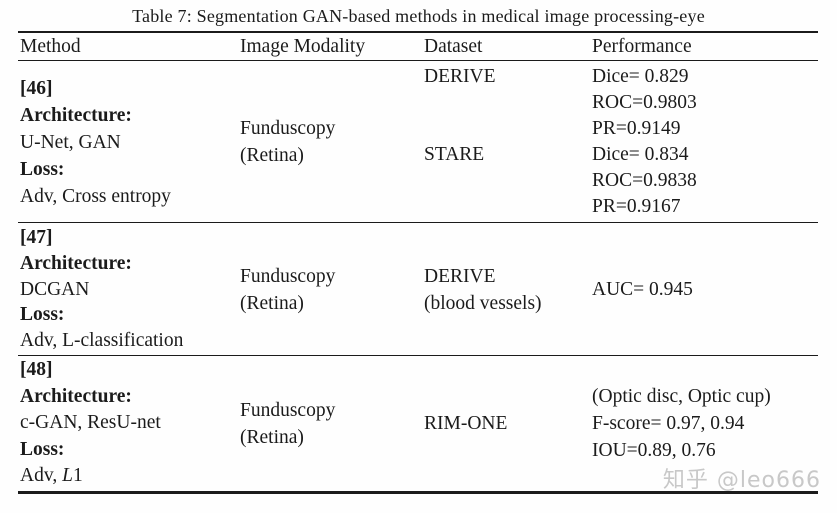 This screenshot has width=837, height=513. I want to click on loss-value-text: Adv,, so click(41, 476).